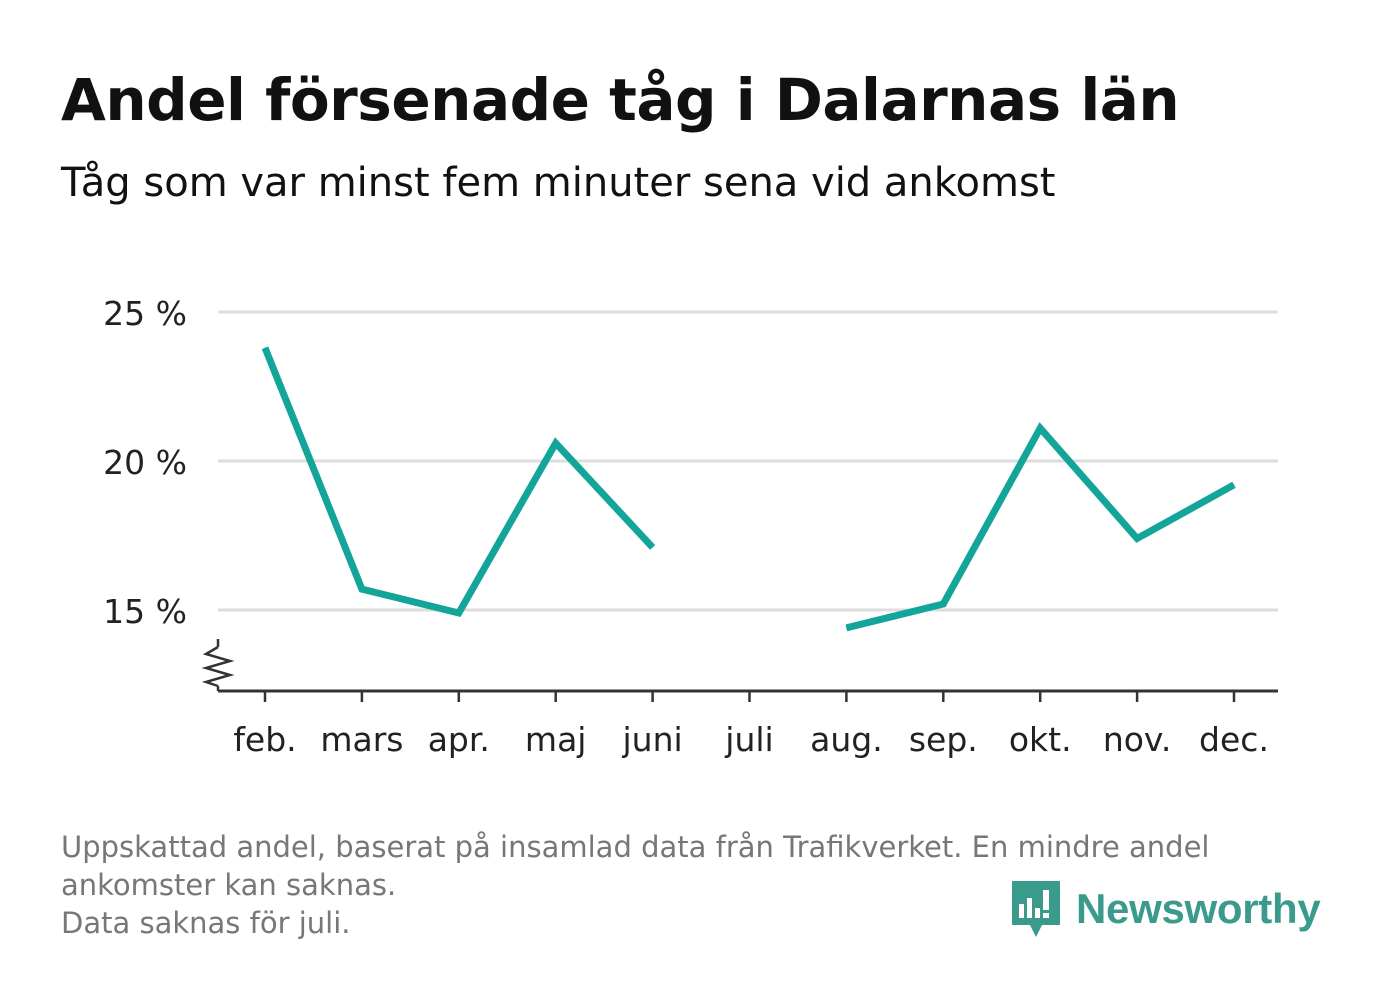  I want to click on footnote-line-3: Data saknas för juli., so click(206, 923).